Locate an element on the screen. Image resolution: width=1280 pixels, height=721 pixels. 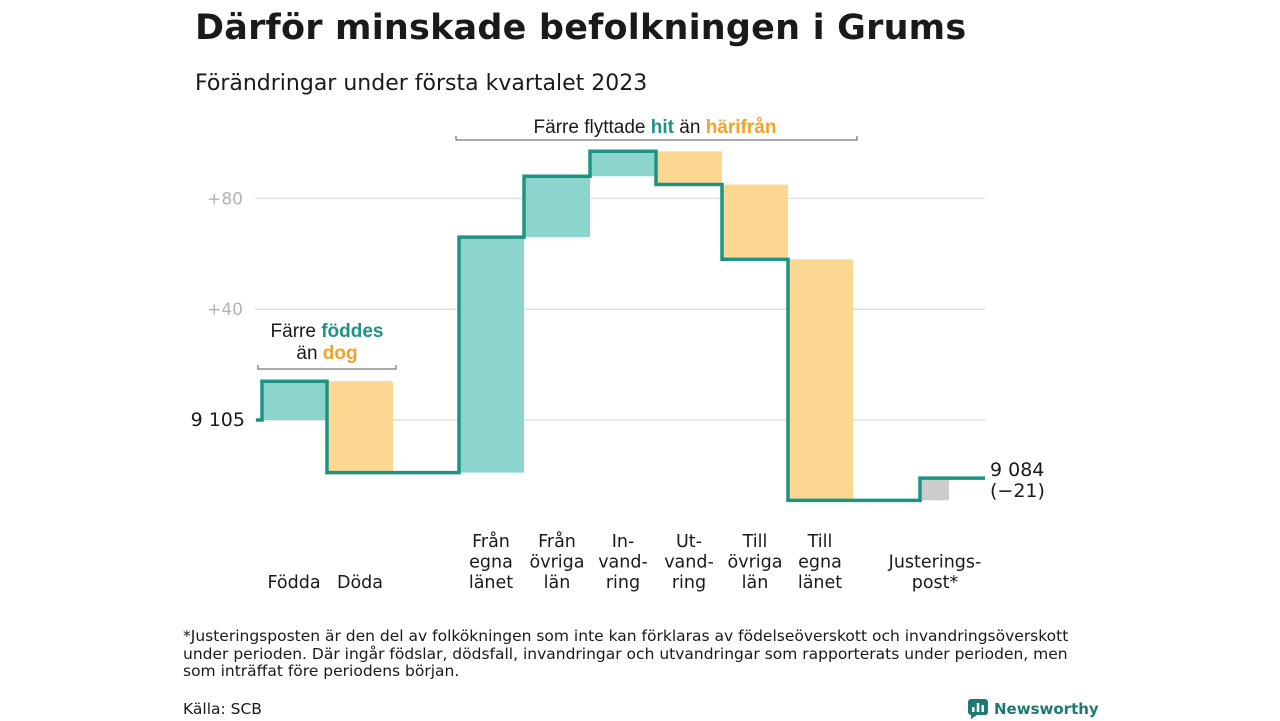
category-label: Födda is located at coordinates (293, 583).